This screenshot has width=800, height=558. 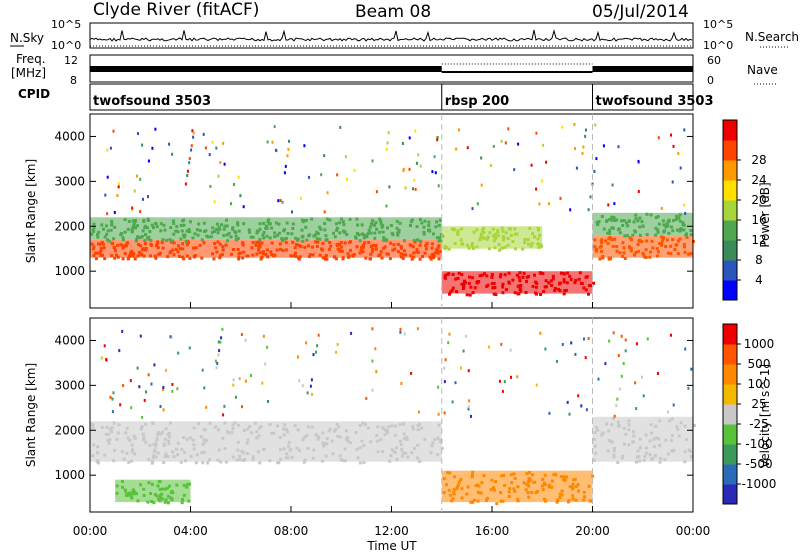 What do you see at coordinates (31, 415) in the screenshot?
I see `y-axis-label: Slant Range [km]` at bounding box center [31, 415].